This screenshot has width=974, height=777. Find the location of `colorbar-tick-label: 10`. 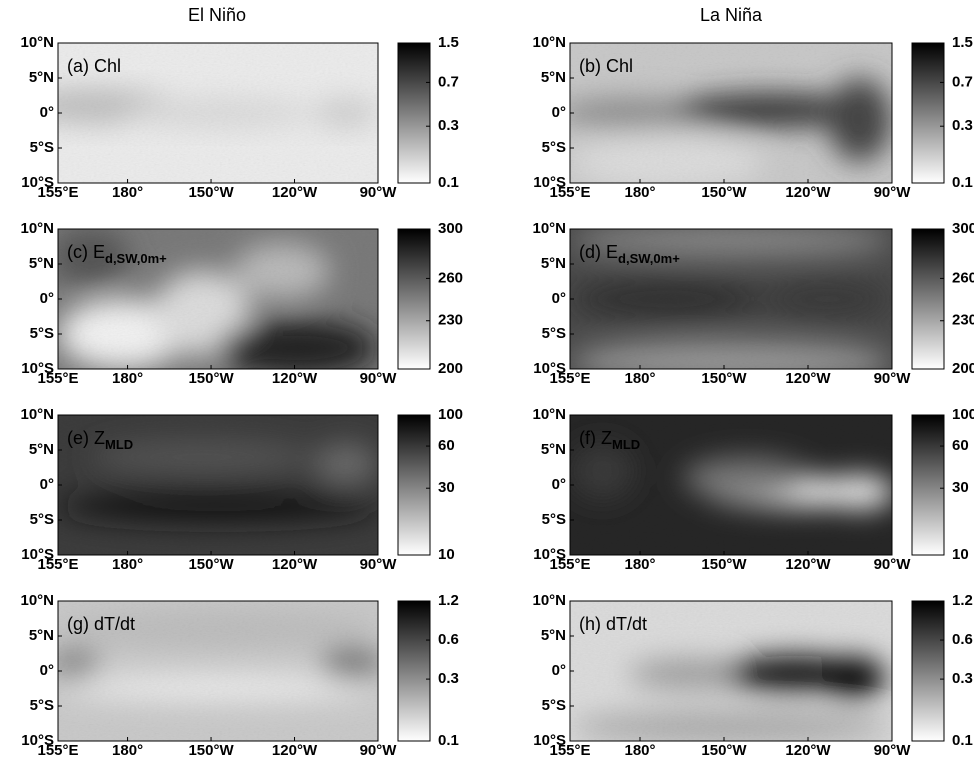

colorbar-tick-label: 10 is located at coordinates (960, 554).